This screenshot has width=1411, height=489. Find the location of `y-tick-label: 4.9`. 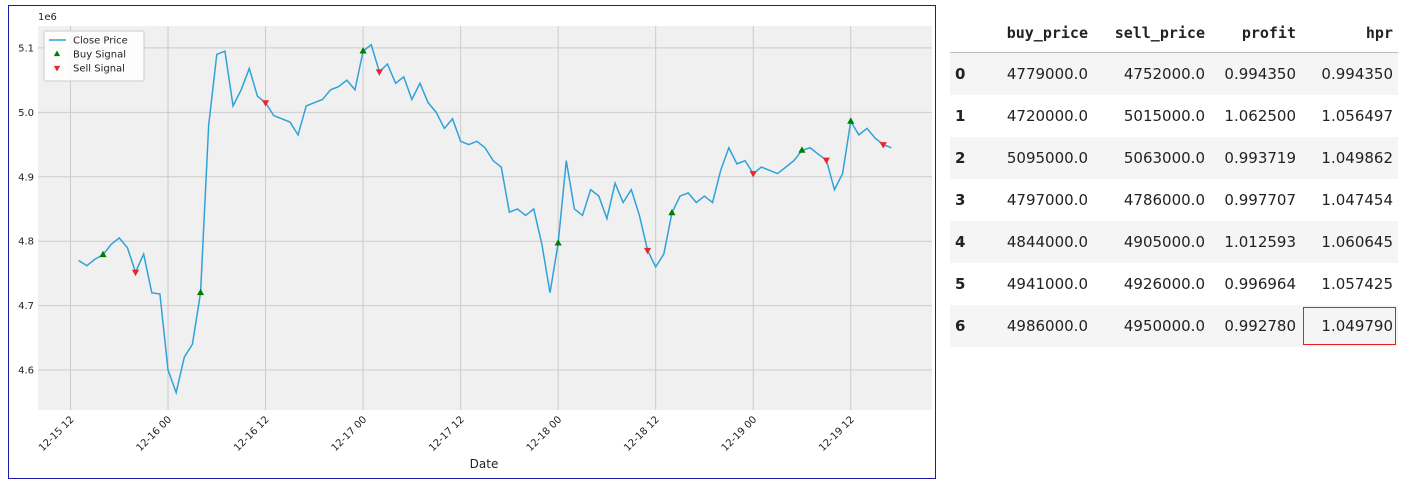

y-tick-label: 4.9 is located at coordinates (26, 177).